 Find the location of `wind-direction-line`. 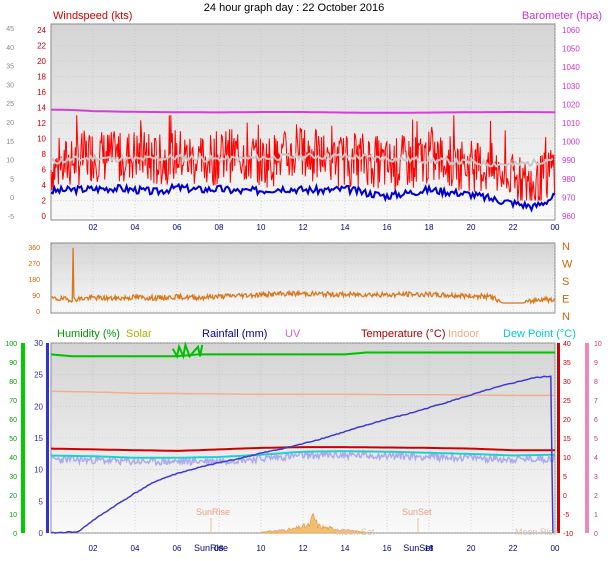

wind-direction-line is located at coordinates (303, 276).